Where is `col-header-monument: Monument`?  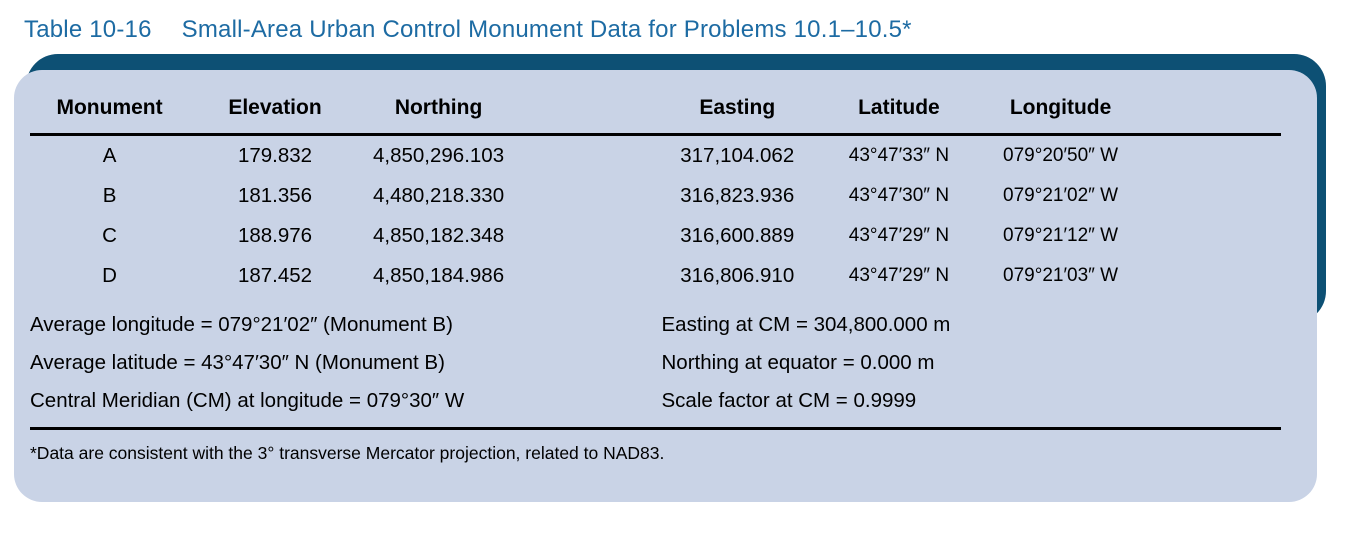 col-header-monument: Monument is located at coordinates (109, 107).